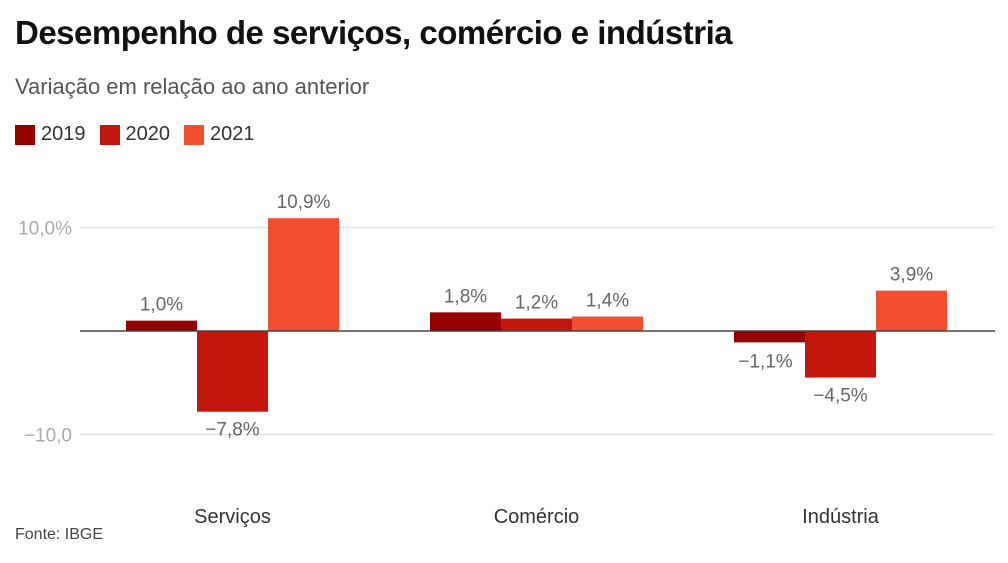  I want to click on legend-label-2020: 2020, so click(148, 134).